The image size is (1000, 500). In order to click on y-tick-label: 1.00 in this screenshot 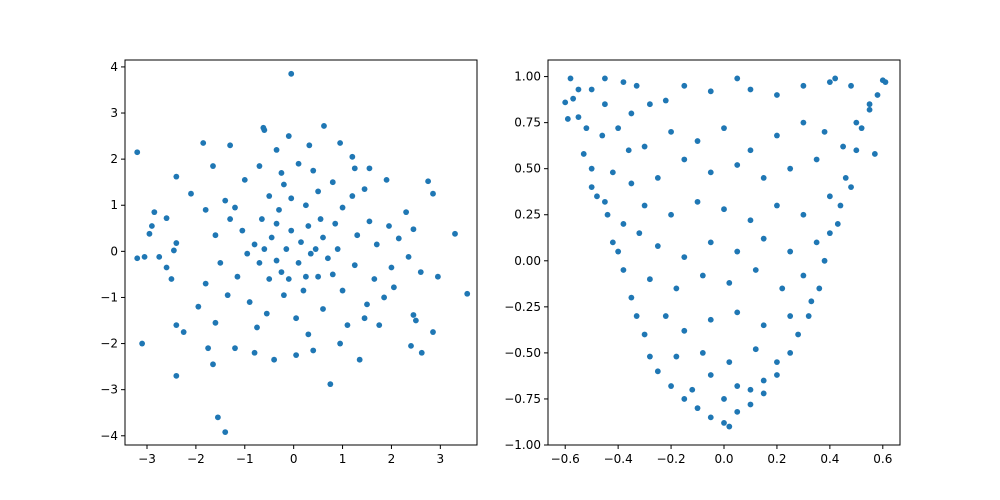, I will do `click(527, 77)`.